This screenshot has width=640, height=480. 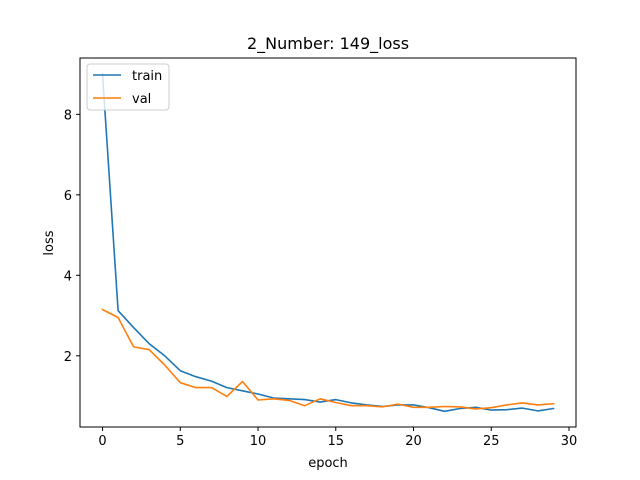 What do you see at coordinates (68, 276) in the screenshot?
I see `y-tick-label: 4` at bounding box center [68, 276].